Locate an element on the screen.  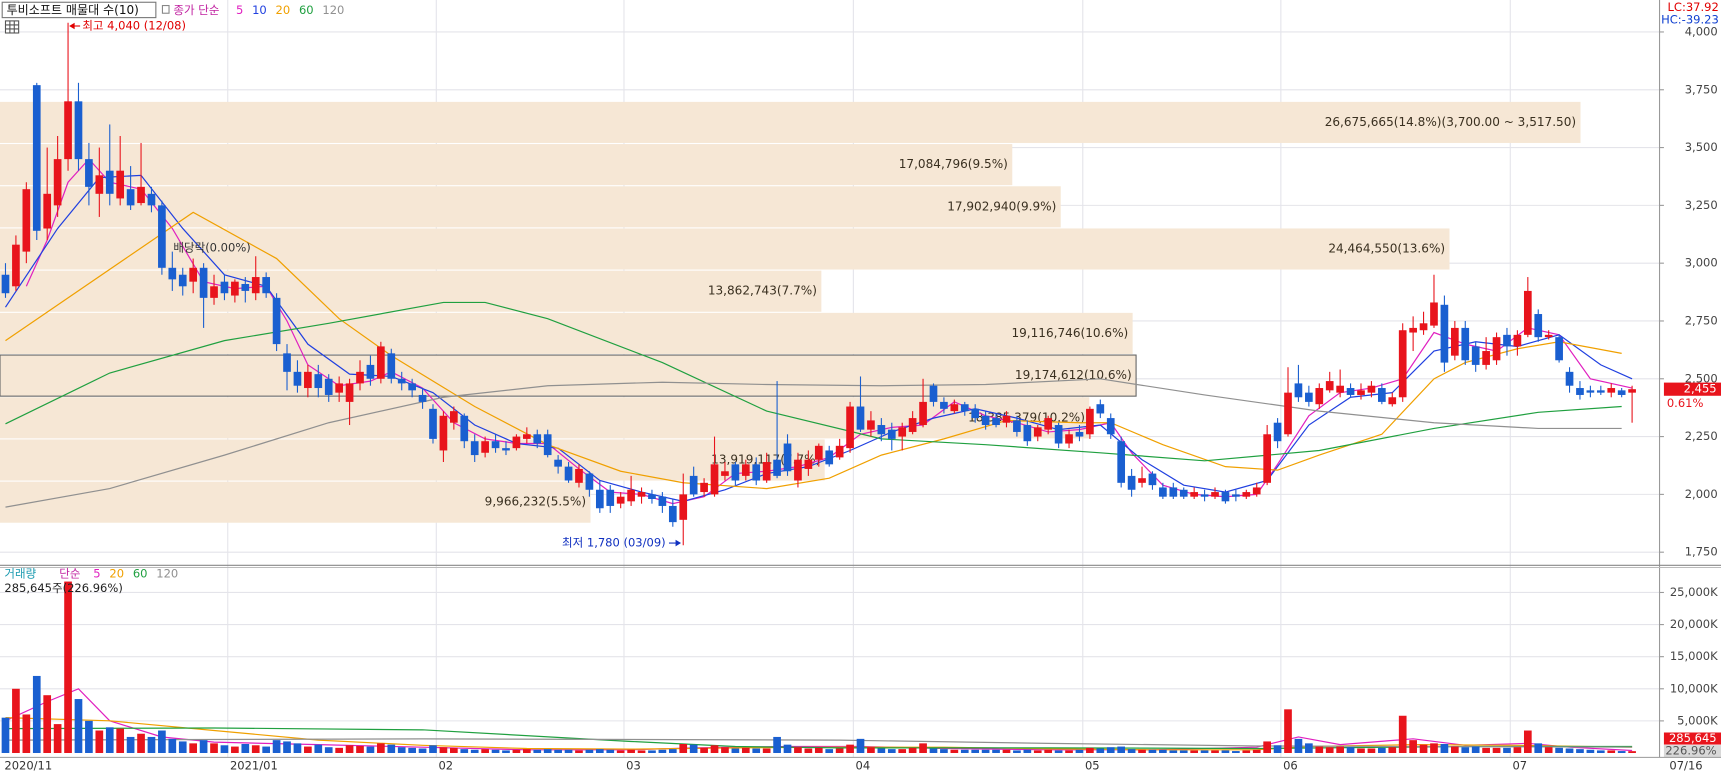
y-tick-label: 25,000K is located at coordinates (1694, 592).